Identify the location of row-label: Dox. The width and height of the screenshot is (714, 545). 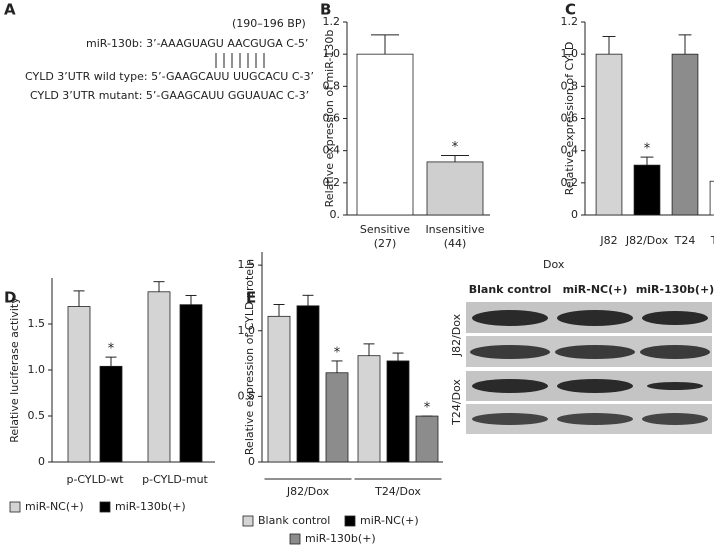
(554, 264).